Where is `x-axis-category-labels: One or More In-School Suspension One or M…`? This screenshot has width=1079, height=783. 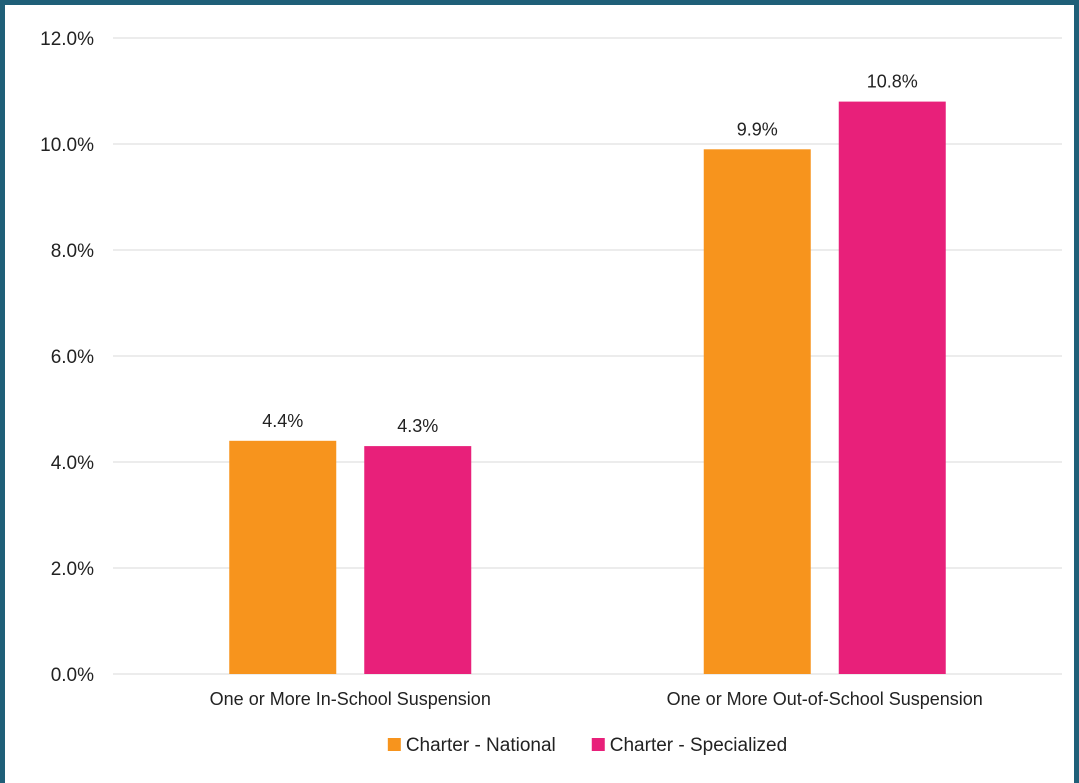 x-axis-category-labels: One or More In-School Suspension One or M… is located at coordinates (596, 699).